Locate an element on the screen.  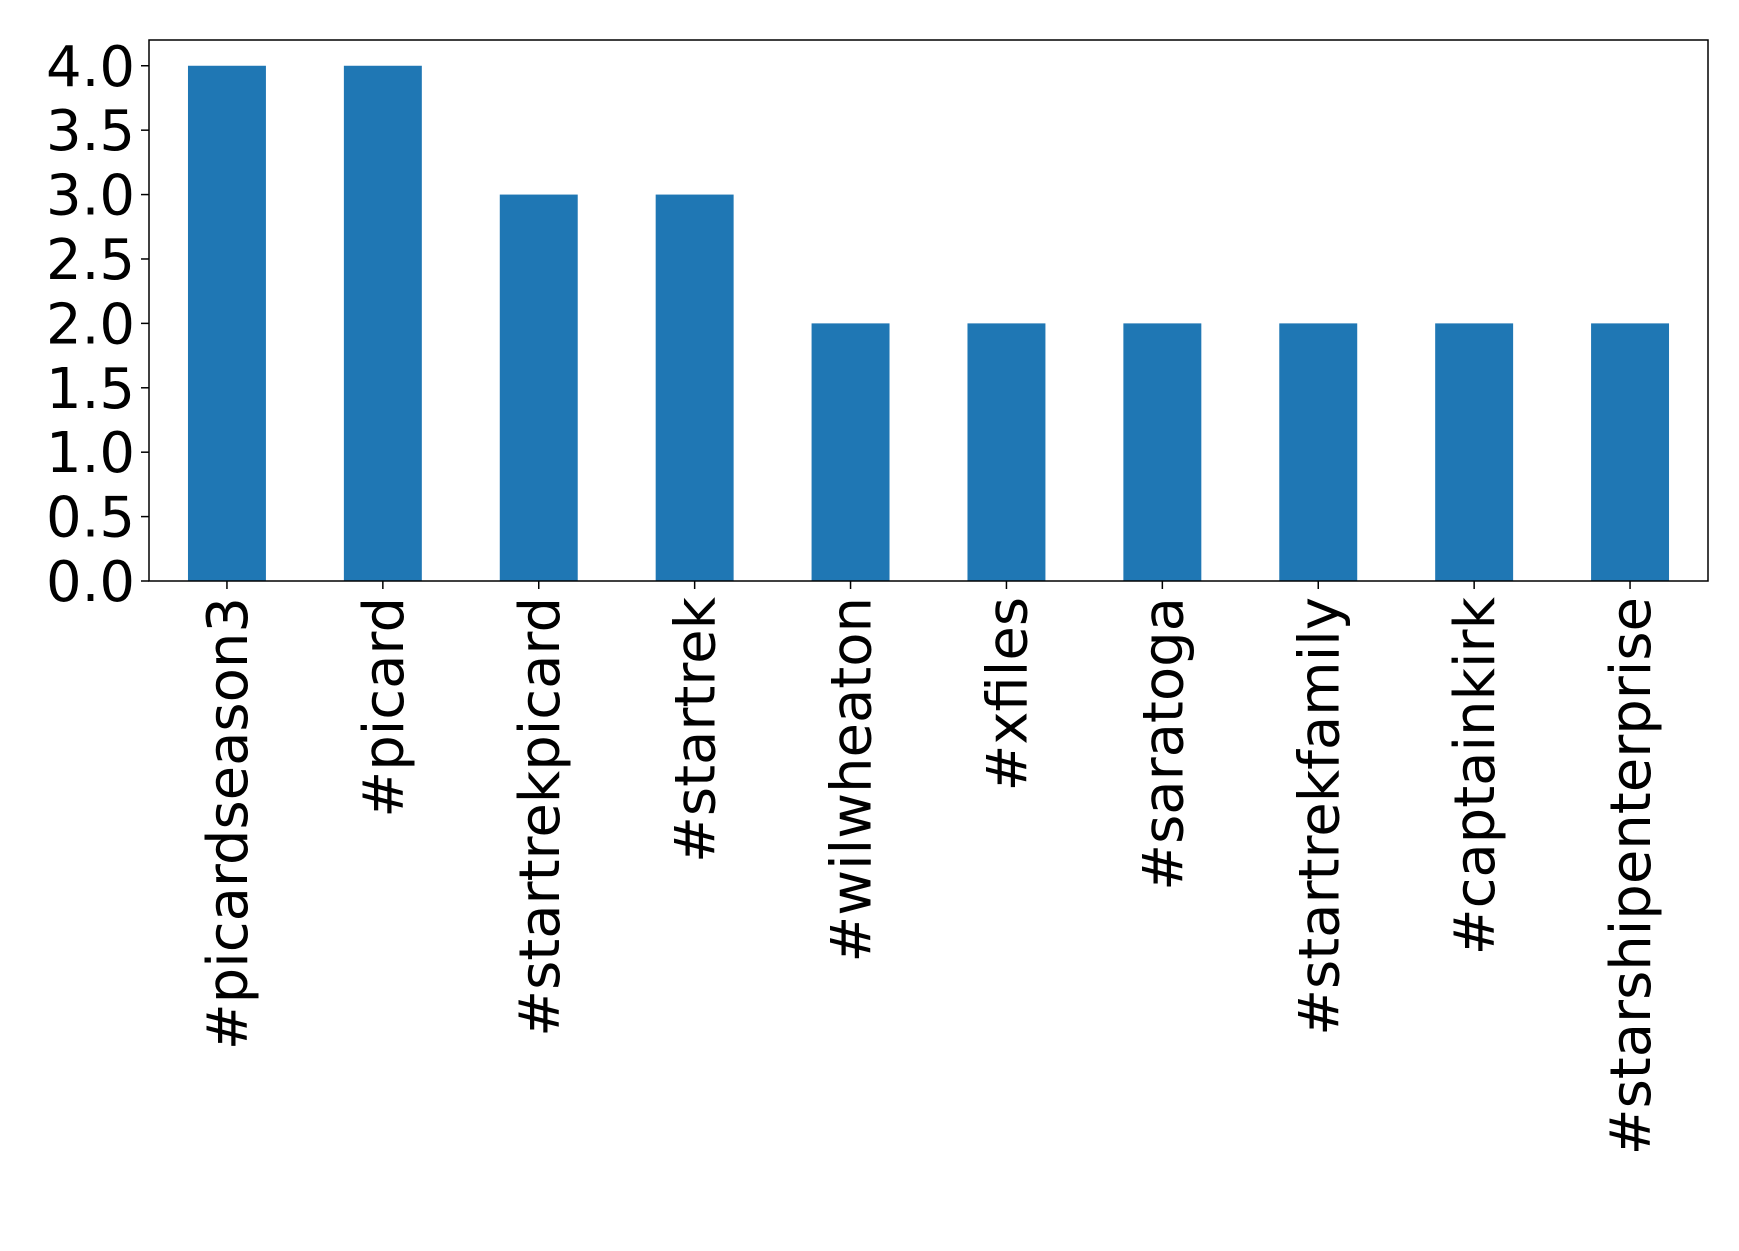
y-tick-label: 2.5 is located at coordinates (90, 260).